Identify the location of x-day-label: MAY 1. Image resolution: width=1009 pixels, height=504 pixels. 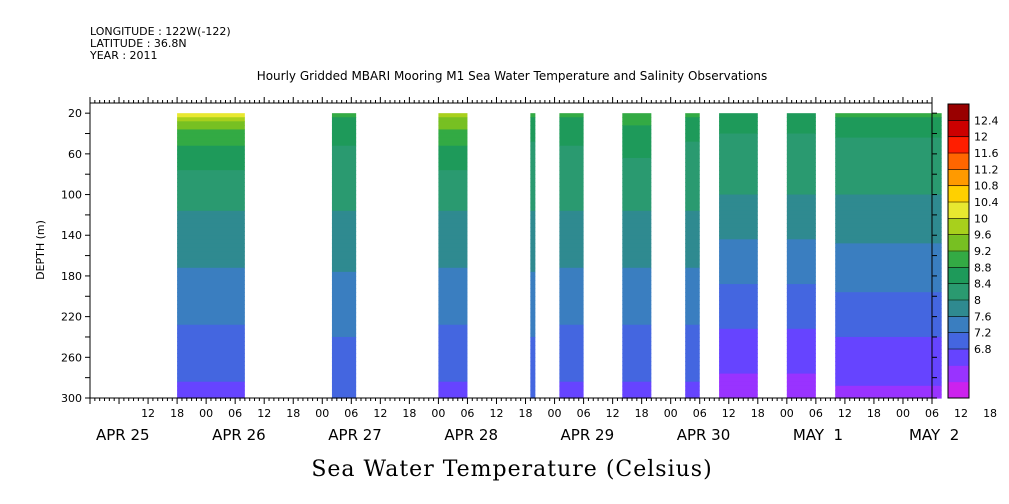
(818, 435).